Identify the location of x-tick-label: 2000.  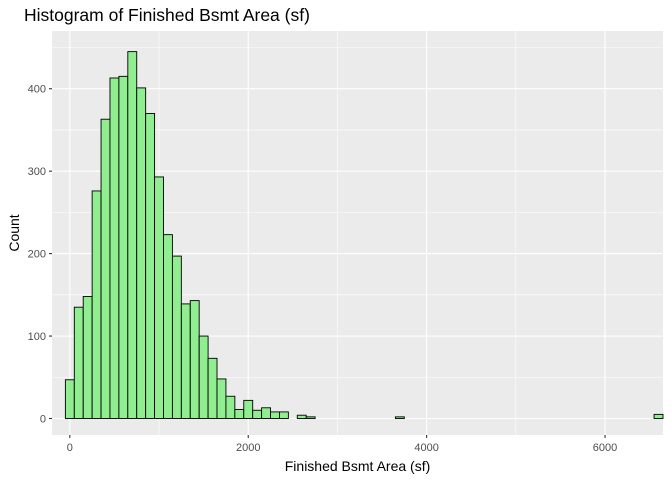
(248, 448).